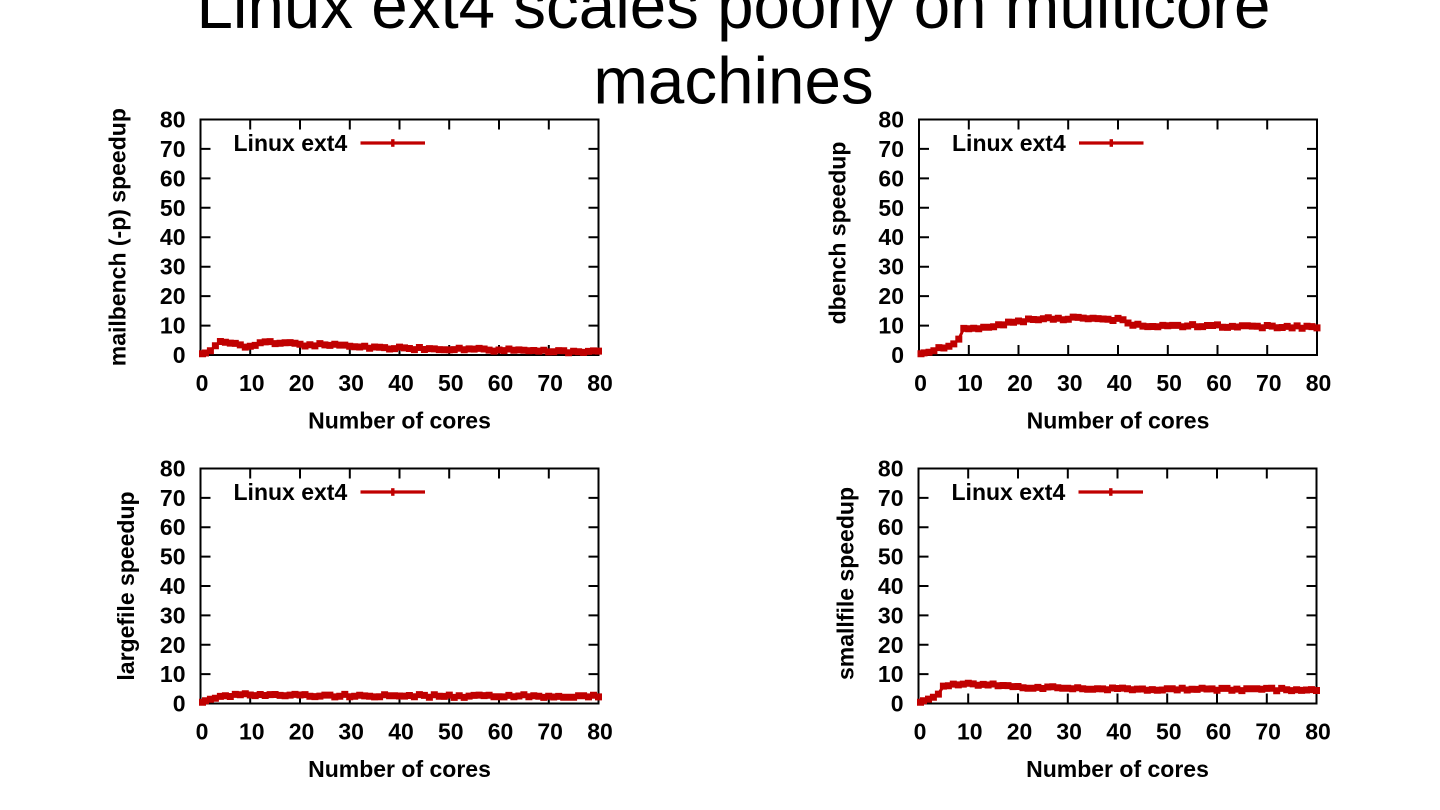 The image size is (1440, 810). Describe the element at coordinates (733, 81) in the screenshot. I see `svg-text: machines` at that location.